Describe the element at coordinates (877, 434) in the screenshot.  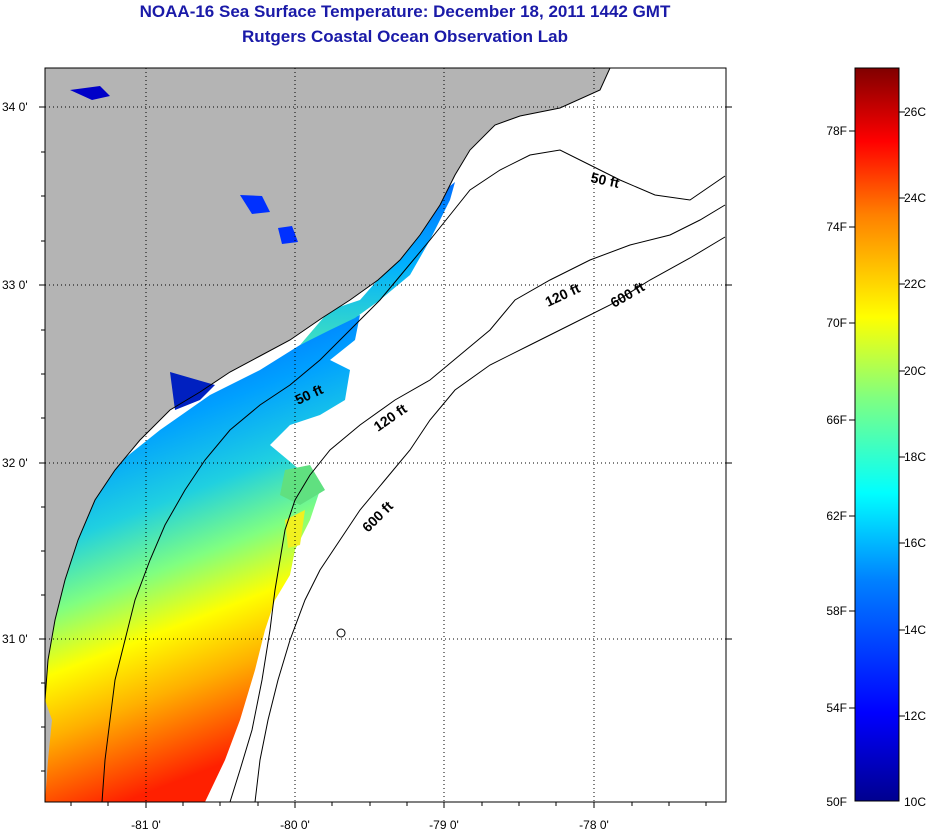
I see `color-bar` at that location.